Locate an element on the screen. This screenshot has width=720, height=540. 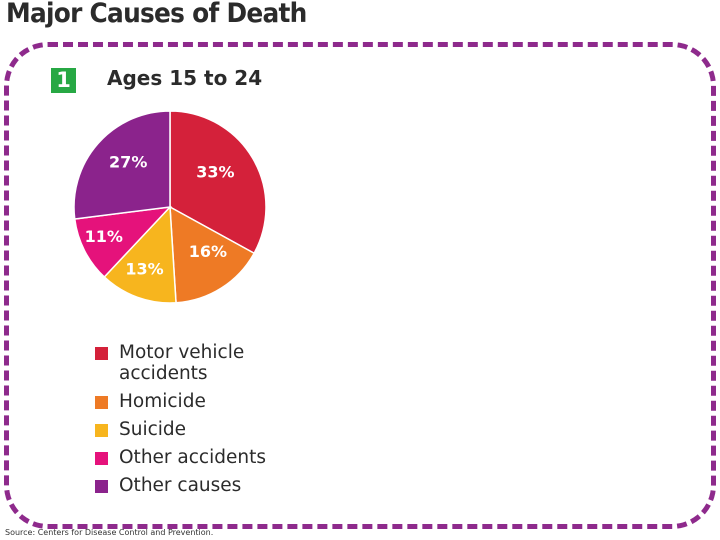
legend-item: Other causes is located at coordinates (180, 485).